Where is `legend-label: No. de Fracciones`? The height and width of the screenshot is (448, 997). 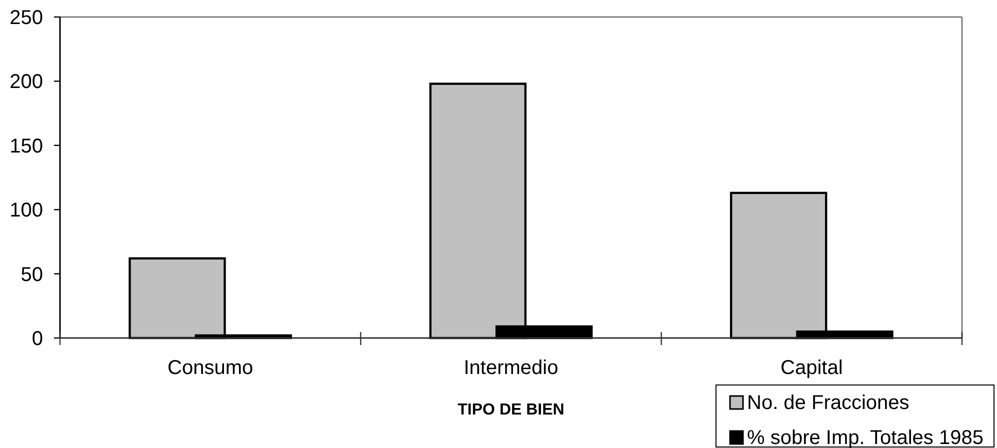
legend-label: No. de Fracciones is located at coordinates (828, 403).